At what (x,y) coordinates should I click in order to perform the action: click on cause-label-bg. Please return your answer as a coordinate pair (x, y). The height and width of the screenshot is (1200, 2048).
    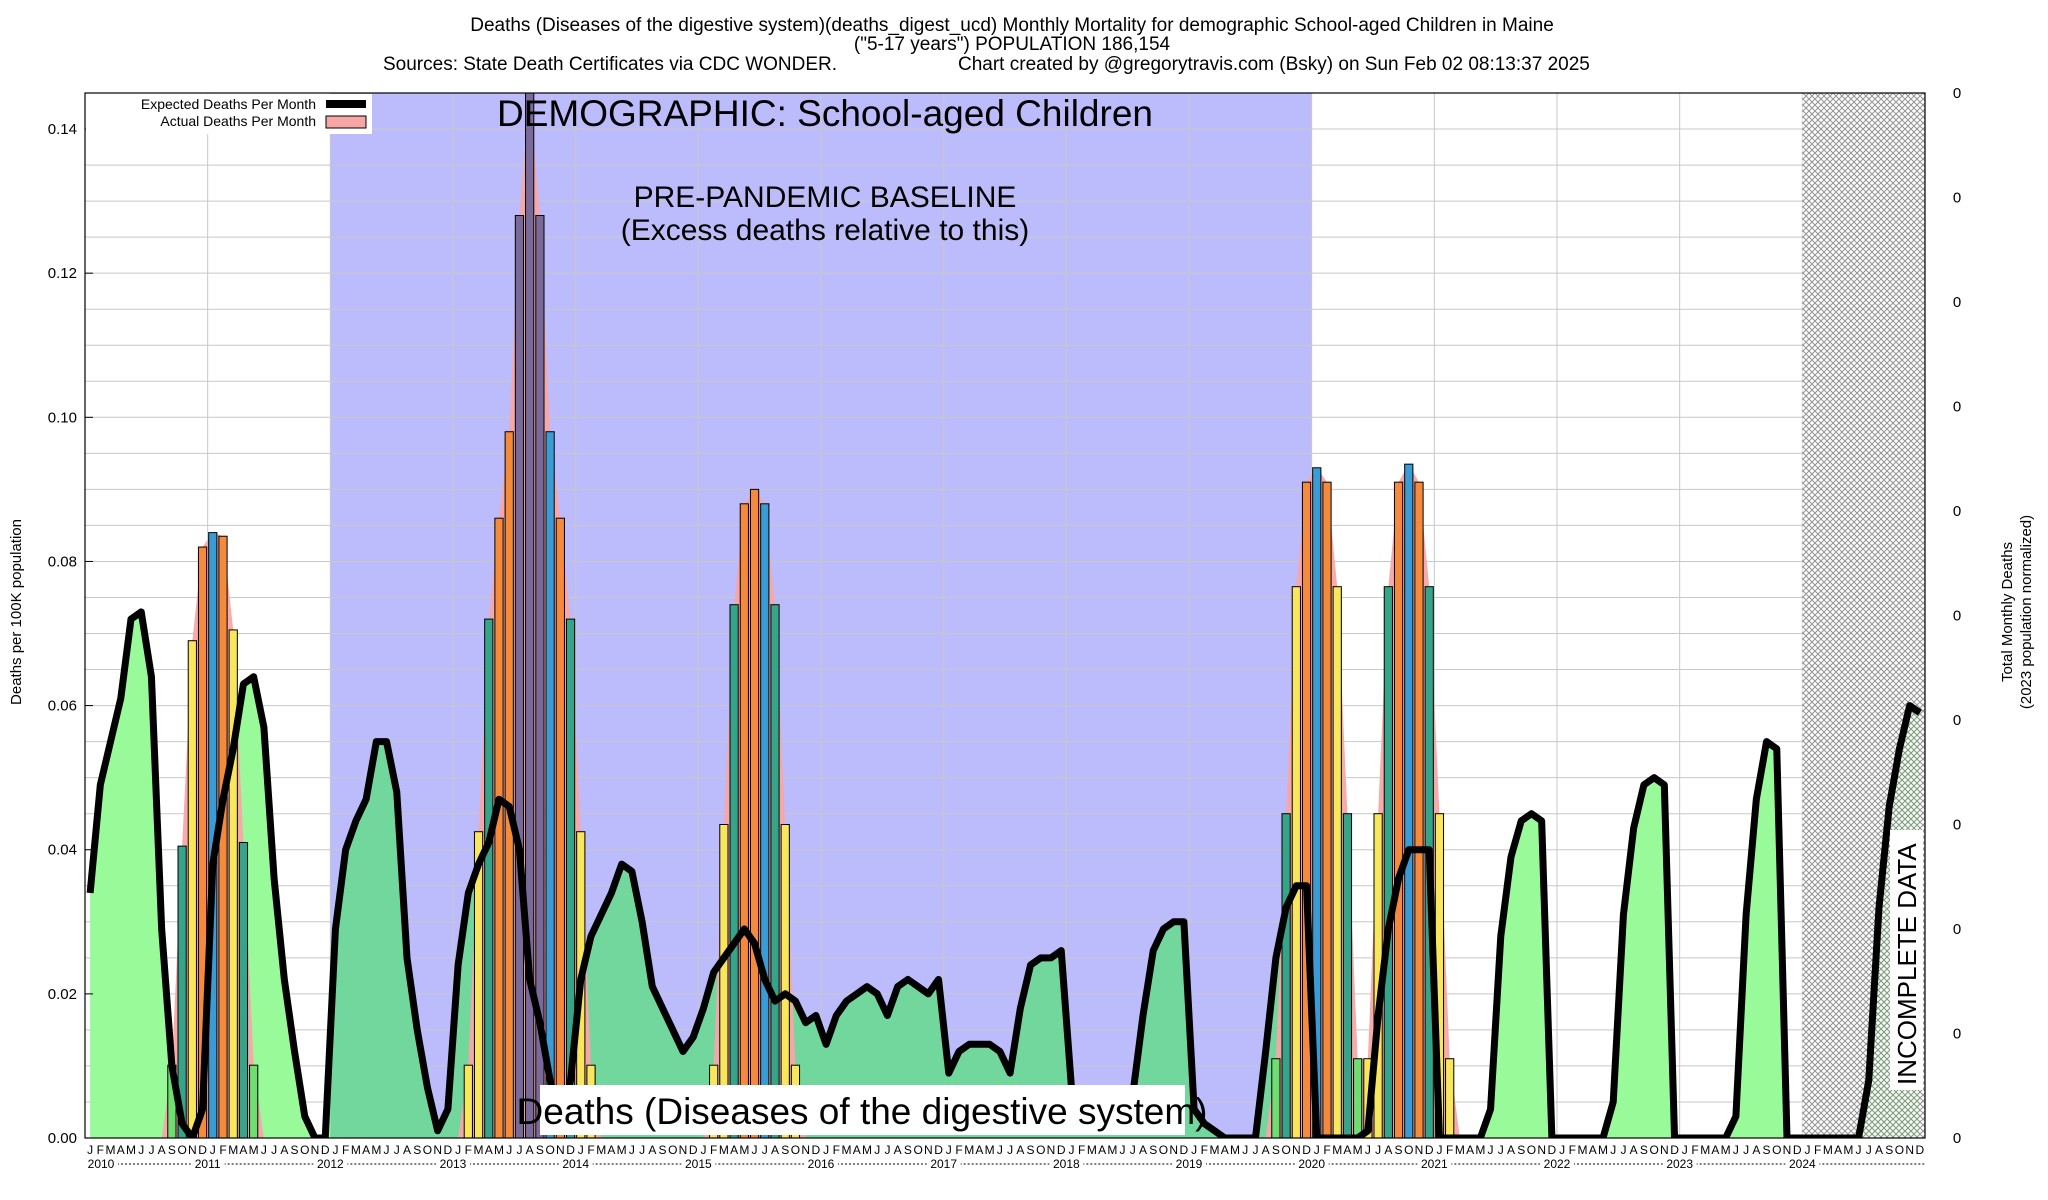
    Looking at the image, I should click on (862, 1110).